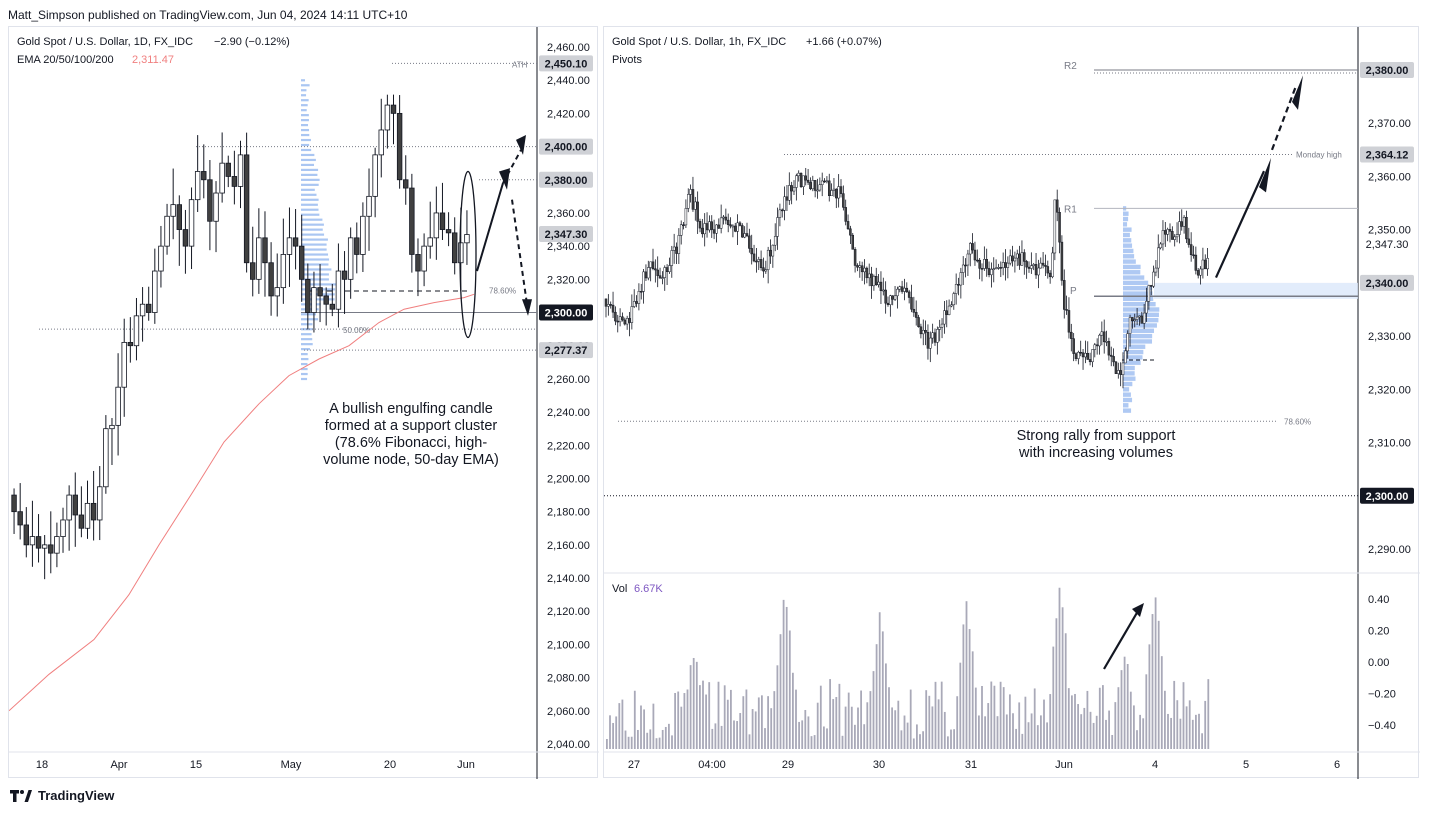 The height and width of the screenshot is (813, 1429). I want to click on daily-price-tag-box, so click(566, 234).